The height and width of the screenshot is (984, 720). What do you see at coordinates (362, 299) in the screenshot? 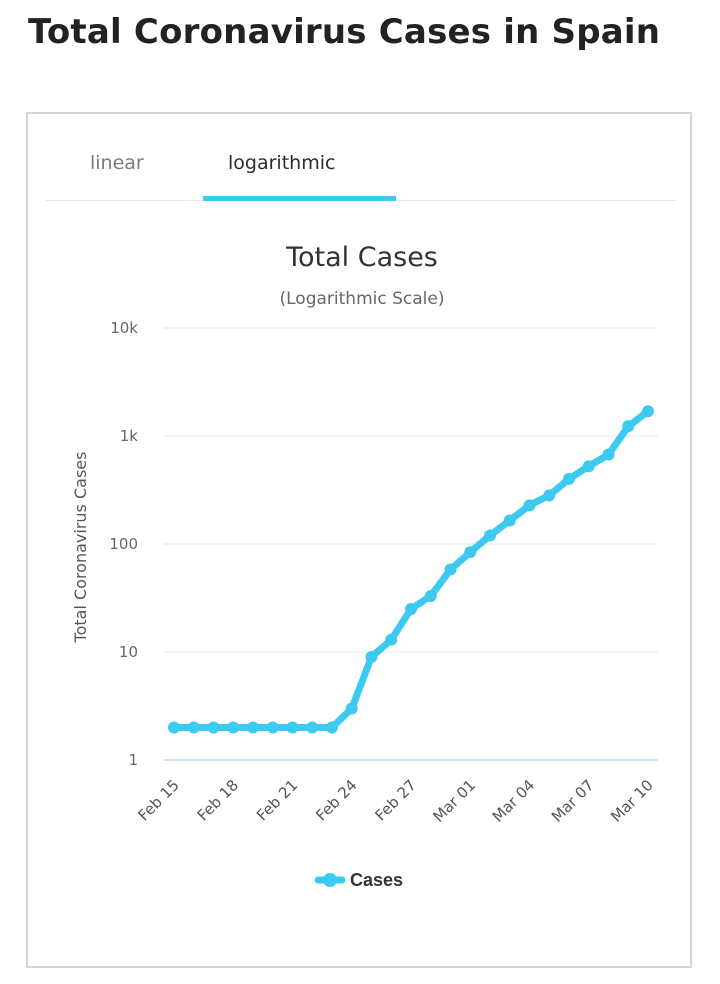
I see `chart-subtitle: (Logarithmic Scale)` at bounding box center [362, 299].